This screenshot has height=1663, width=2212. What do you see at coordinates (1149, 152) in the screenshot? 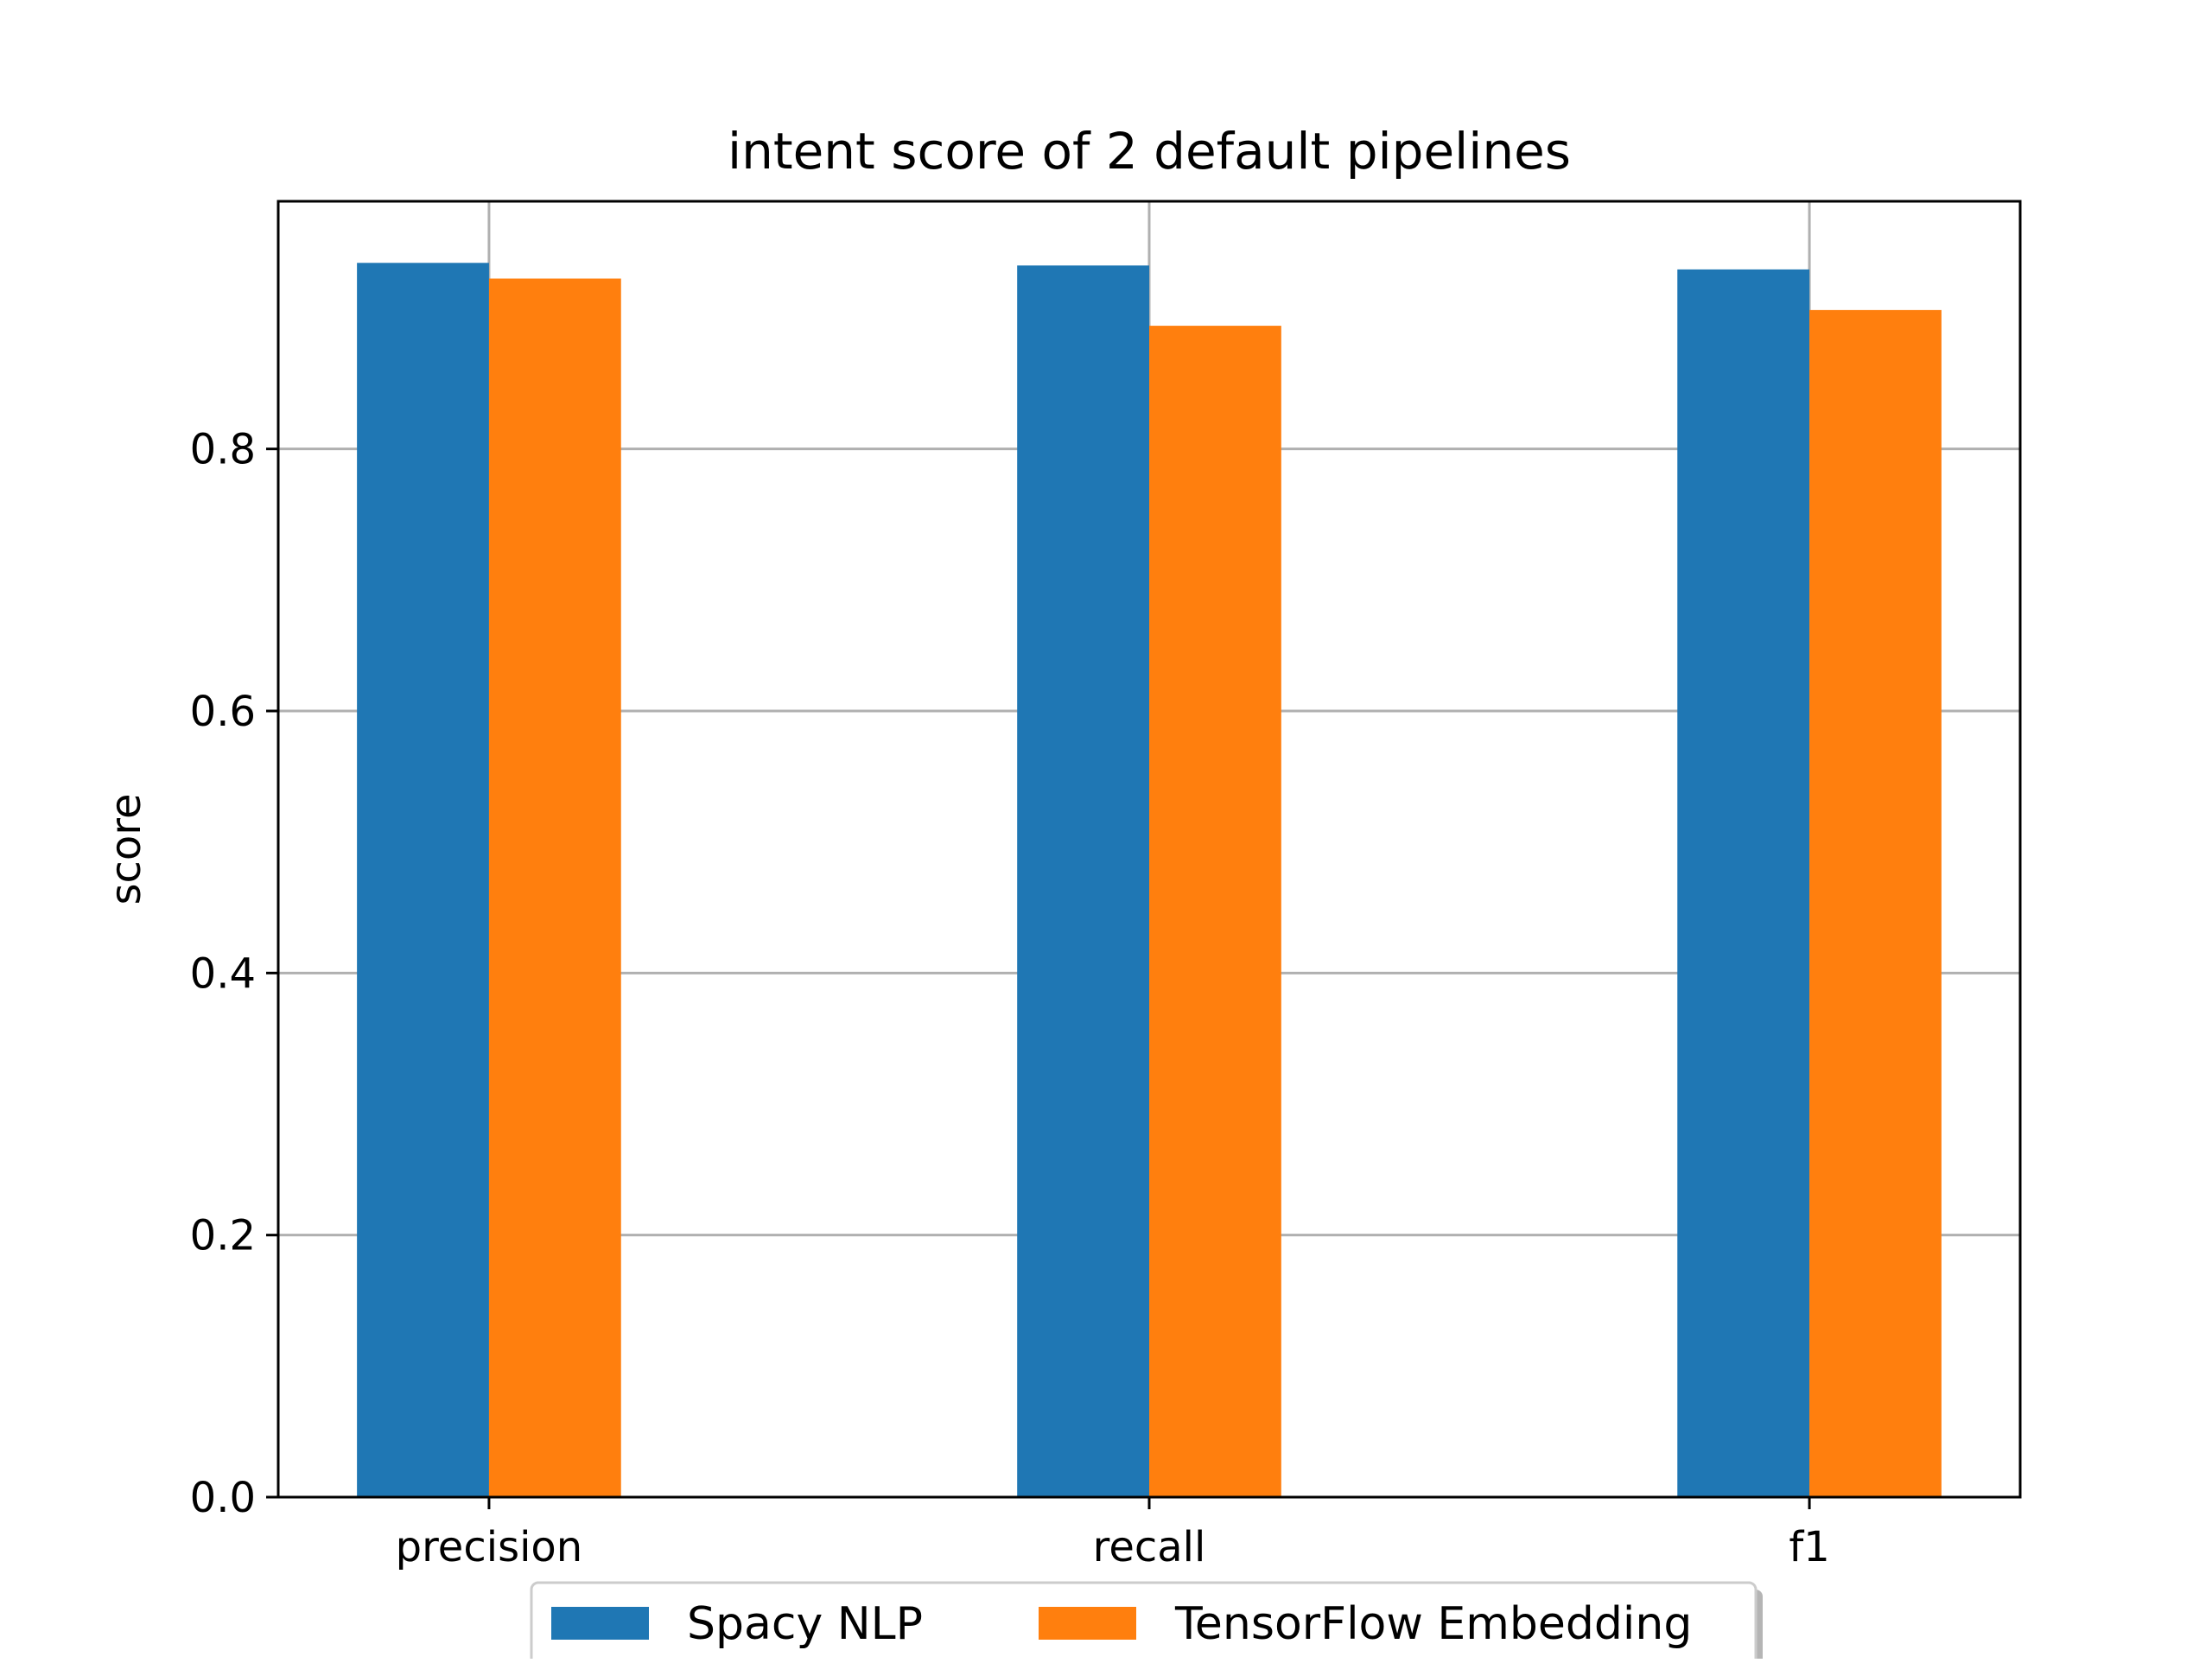
I see `chart-title: intent score of 2 default pipelines` at bounding box center [1149, 152].